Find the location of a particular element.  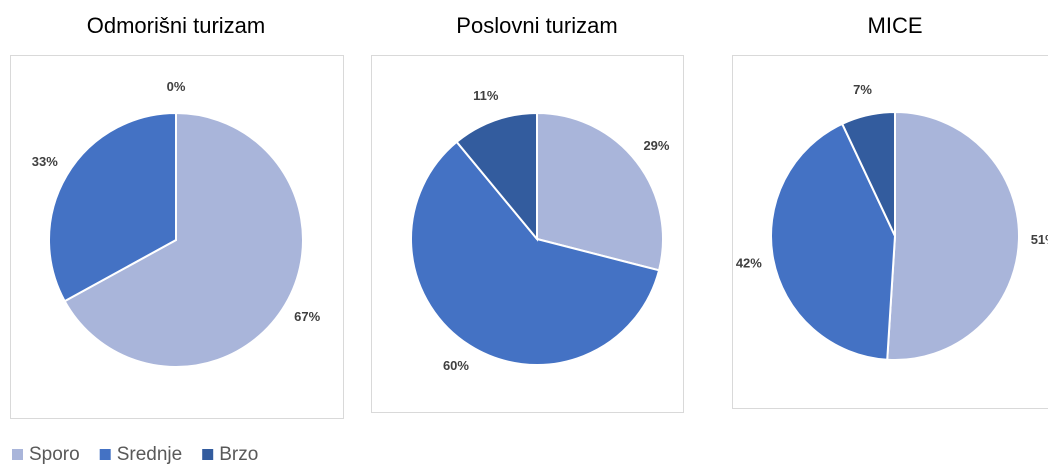

data-label: 0% is located at coordinates (176, 86).